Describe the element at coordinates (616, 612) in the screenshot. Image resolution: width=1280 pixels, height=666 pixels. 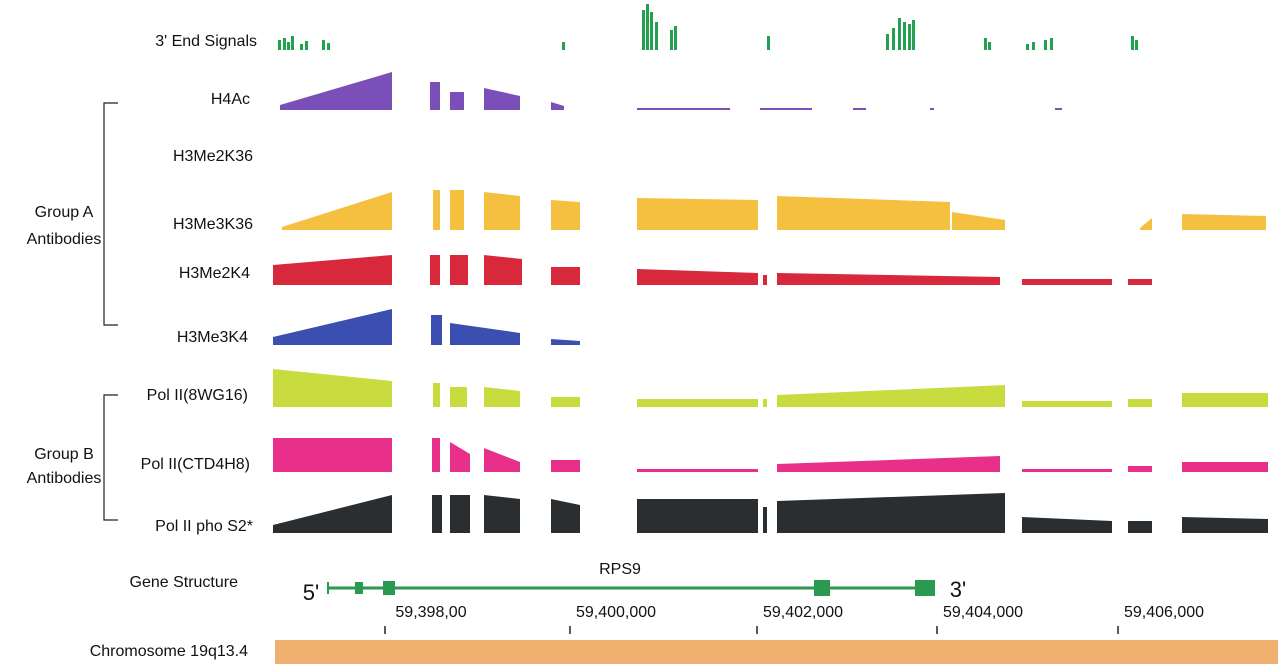
I see `axis-tick-label: 59,400,000` at that location.